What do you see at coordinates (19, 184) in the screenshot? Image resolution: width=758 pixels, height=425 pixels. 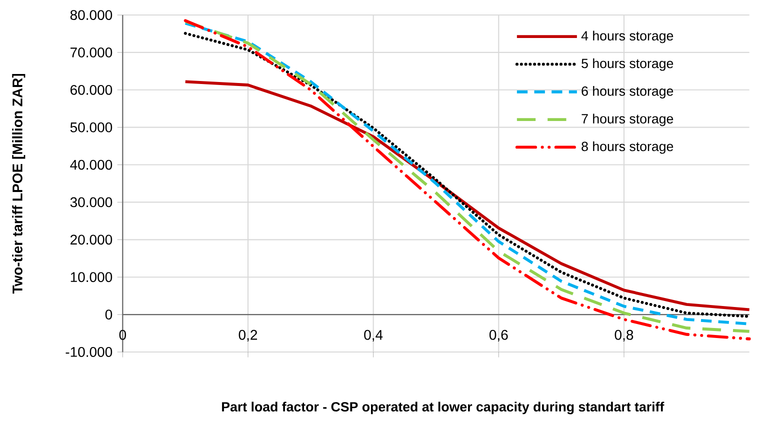 I see `y-axis-title: Two-tier tariff LPOE [Million ZAR]` at bounding box center [19, 184].